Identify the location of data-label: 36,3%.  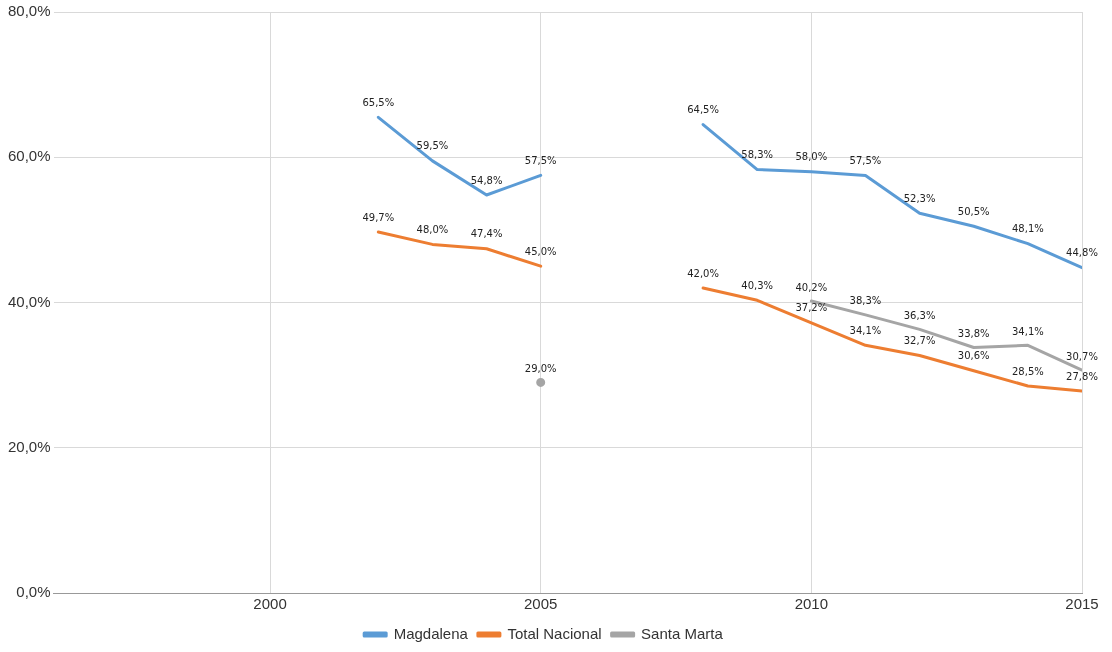
(919, 315).